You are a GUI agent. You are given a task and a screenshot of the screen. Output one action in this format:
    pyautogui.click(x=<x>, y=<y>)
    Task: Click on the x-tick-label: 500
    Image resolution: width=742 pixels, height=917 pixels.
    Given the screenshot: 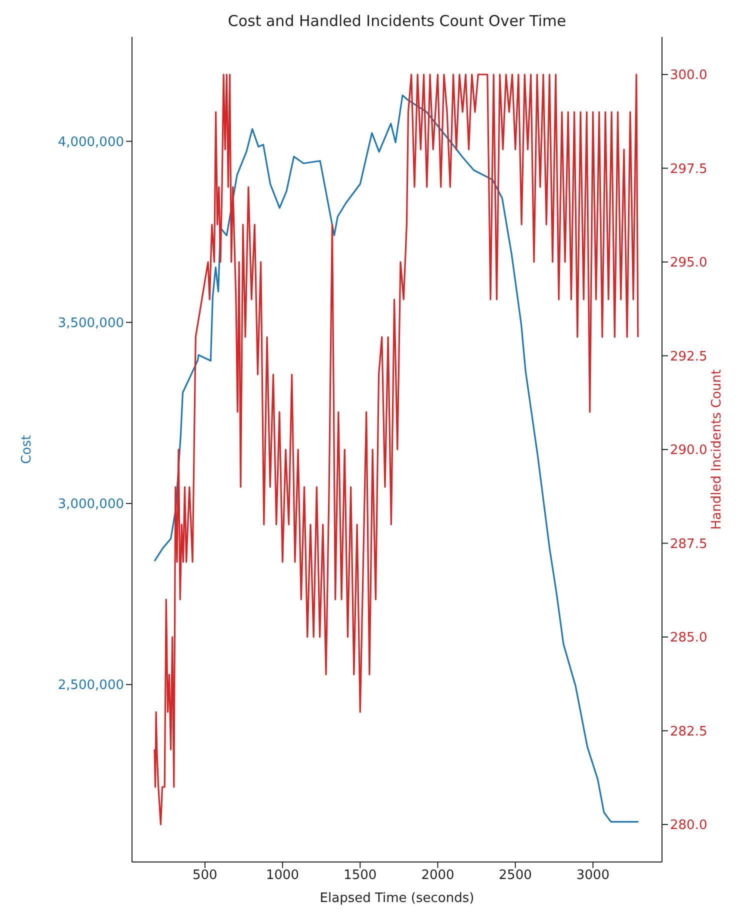 What is the action you would take?
    pyautogui.click(x=205, y=876)
    